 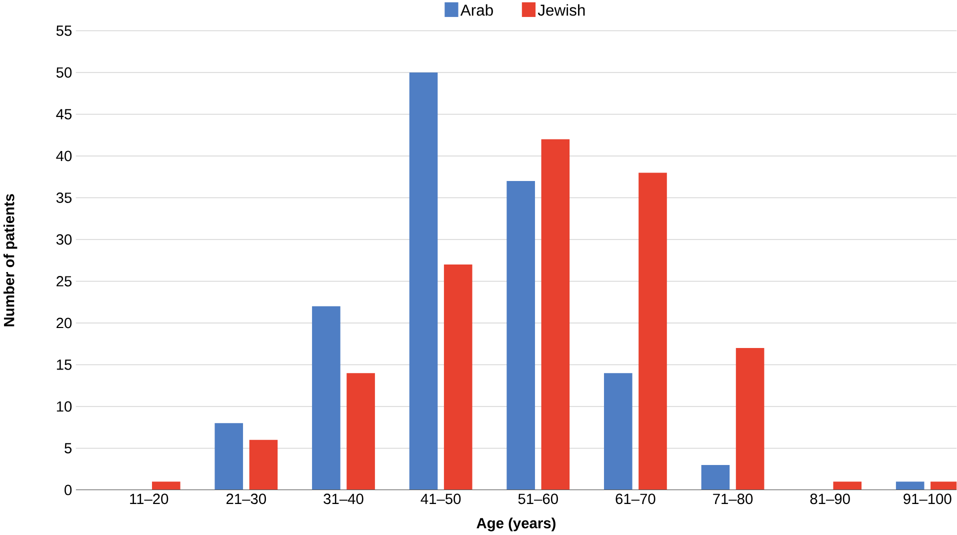 I want to click on y-tick-label: 0, so click(x=68, y=490).